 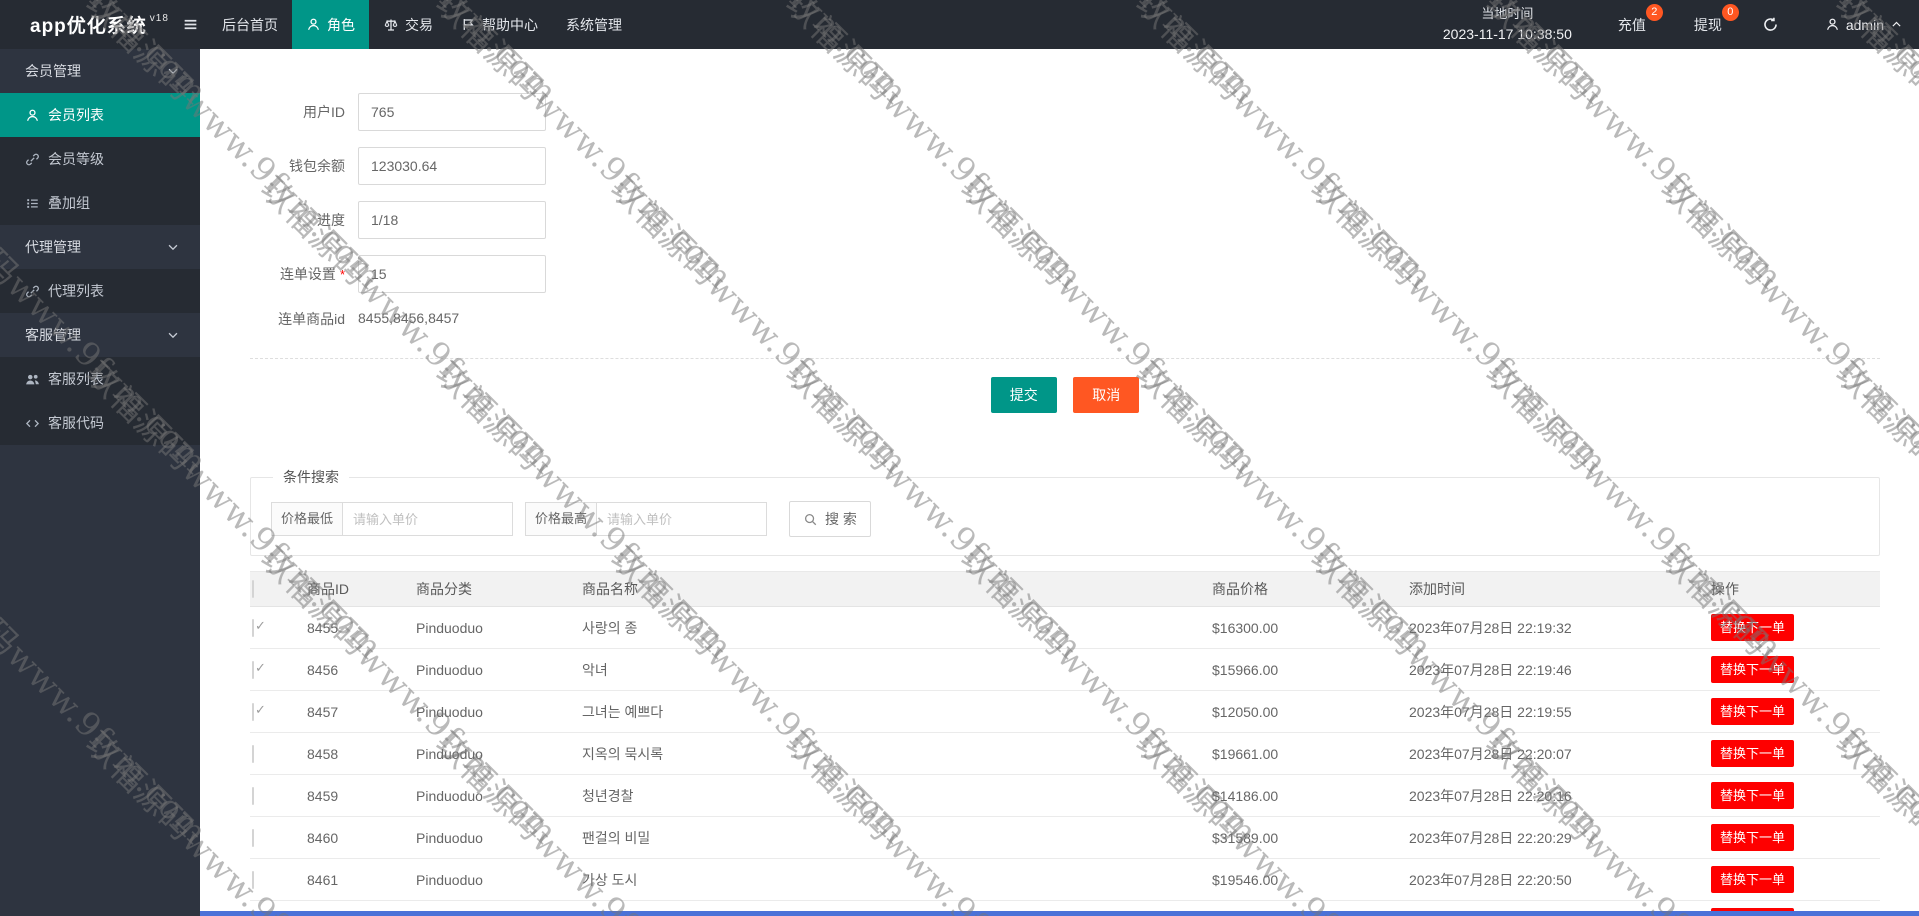 What do you see at coordinates (1654, 12) in the screenshot?
I see `recharge-badge: 2` at bounding box center [1654, 12].